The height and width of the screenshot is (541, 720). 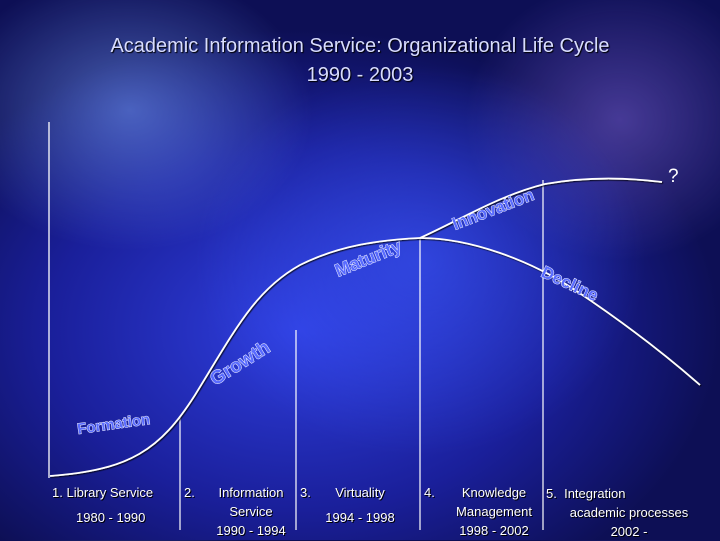 What do you see at coordinates (360, 75) in the screenshot?
I see `page-subtitle: 1990 - 2003` at bounding box center [360, 75].